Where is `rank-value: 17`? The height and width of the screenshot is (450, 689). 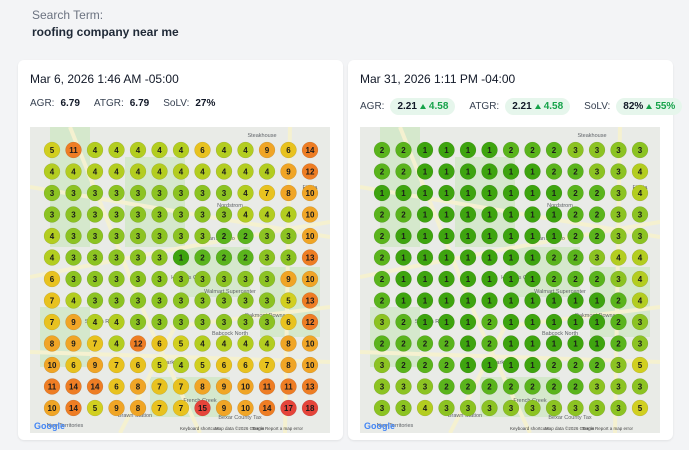
rank-value: 17 is located at coordinates (288, 408).